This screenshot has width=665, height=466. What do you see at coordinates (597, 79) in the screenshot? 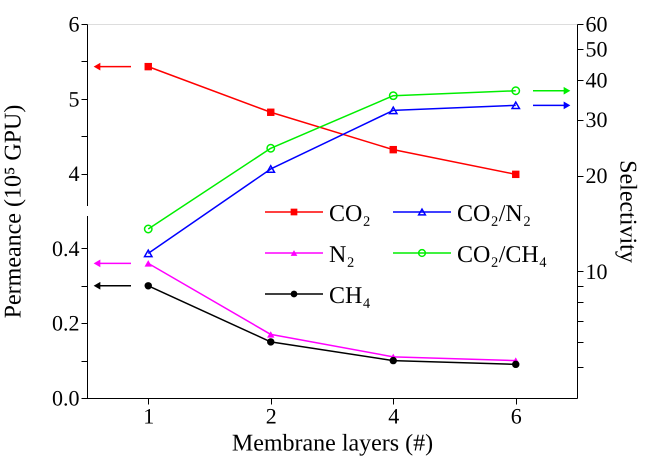
I see `y2-tick-label: 40` at bounding box center [597, 79].